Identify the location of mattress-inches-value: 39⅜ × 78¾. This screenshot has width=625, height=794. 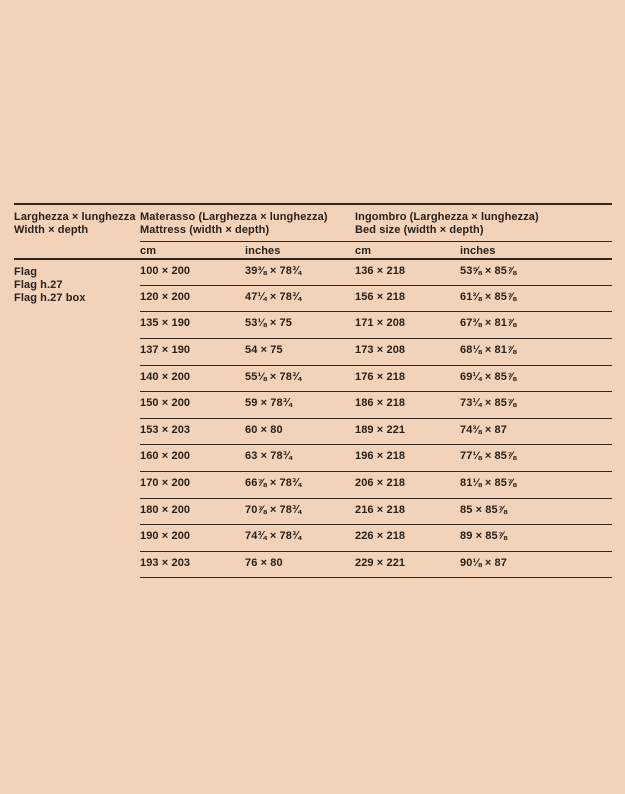
(300, 271).